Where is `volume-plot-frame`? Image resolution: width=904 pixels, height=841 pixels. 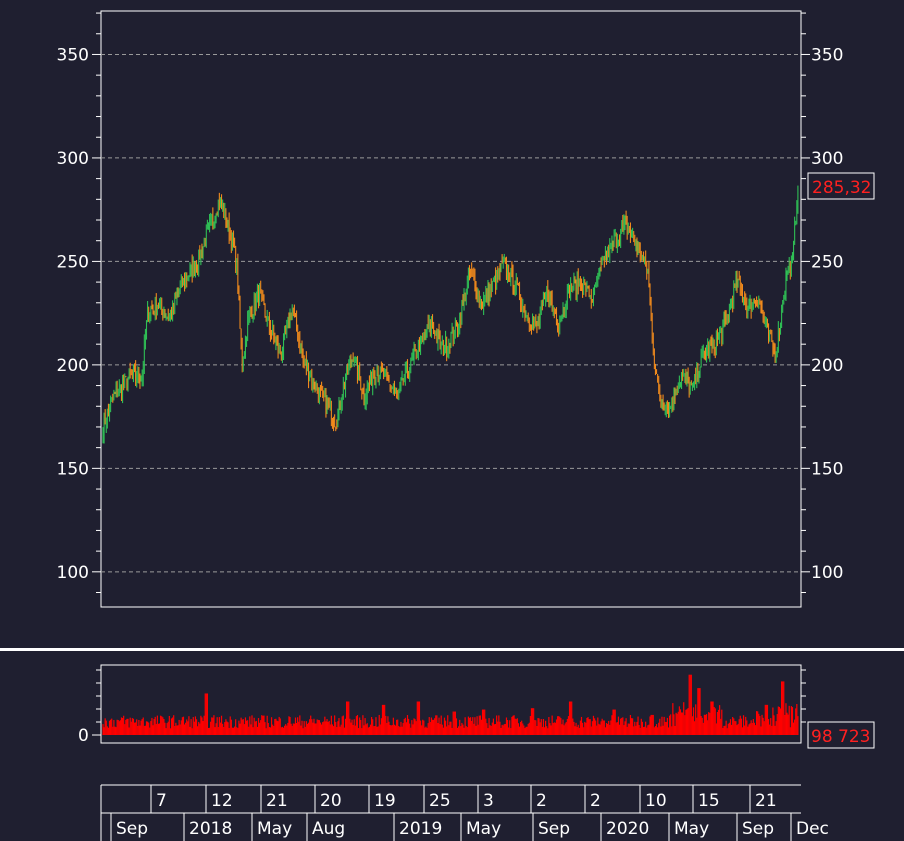
volume-plot-frame is located at coordinates (451, 704).